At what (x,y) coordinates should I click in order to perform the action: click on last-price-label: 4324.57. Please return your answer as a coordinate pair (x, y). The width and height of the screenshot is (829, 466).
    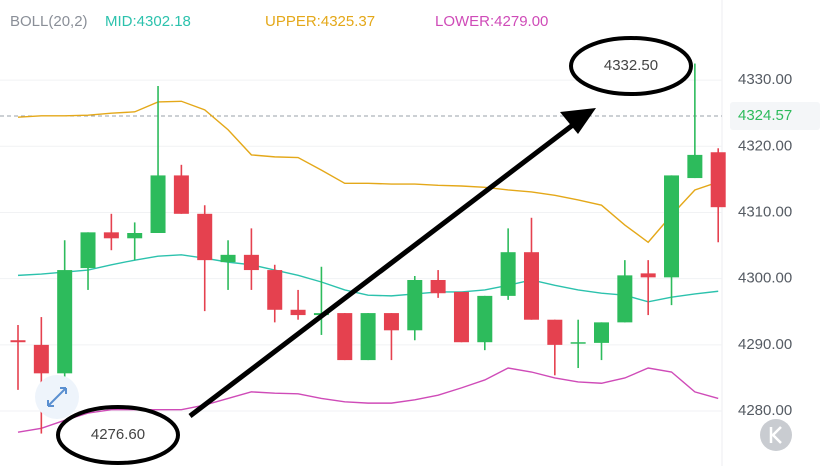
    Looking at the image, I should click on (765, 115).